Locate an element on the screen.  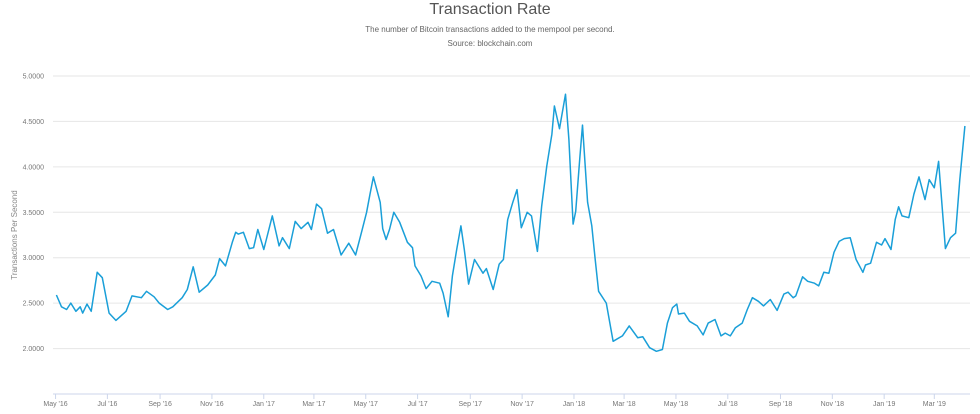
x-tick-label: Nov '16 is located at coordinates (212, 404).